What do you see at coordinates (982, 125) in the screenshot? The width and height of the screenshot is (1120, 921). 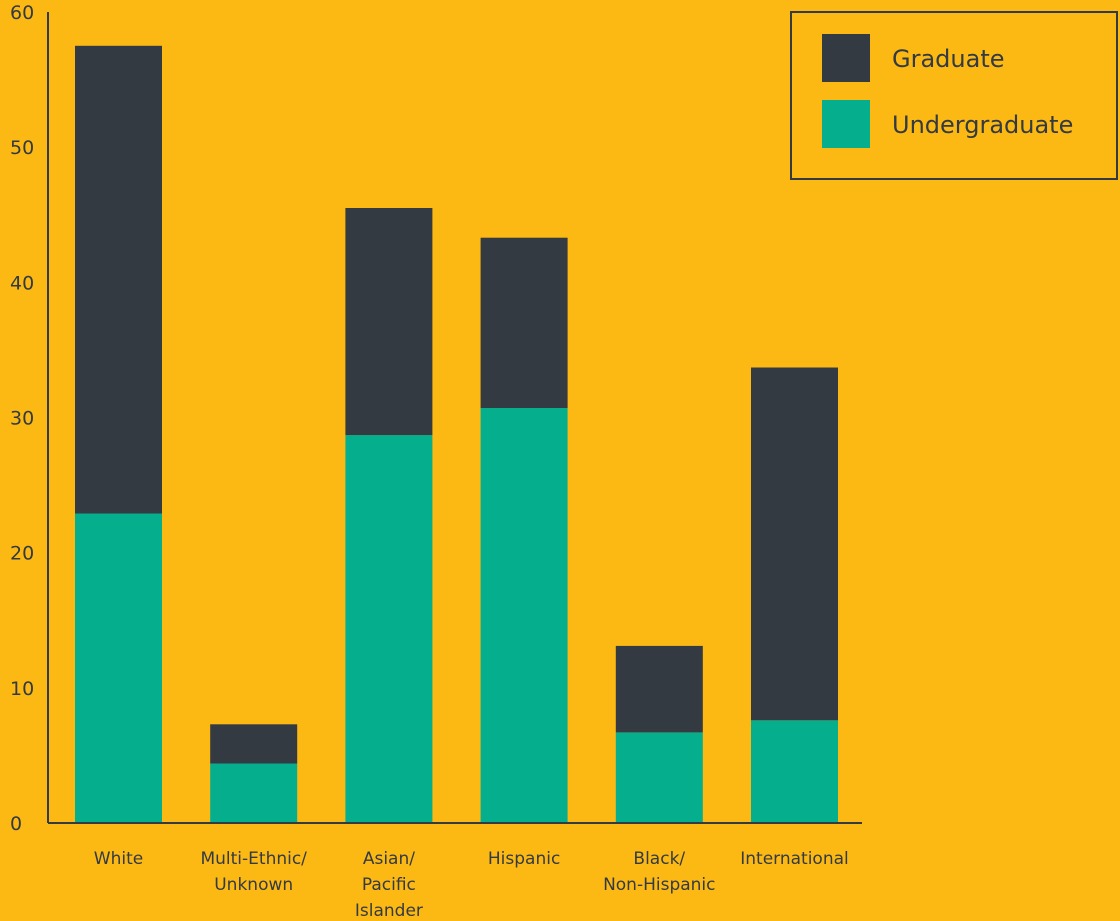 I see `legend-label-undergraduate: Undergraduate` at bounding box center [982, 125].